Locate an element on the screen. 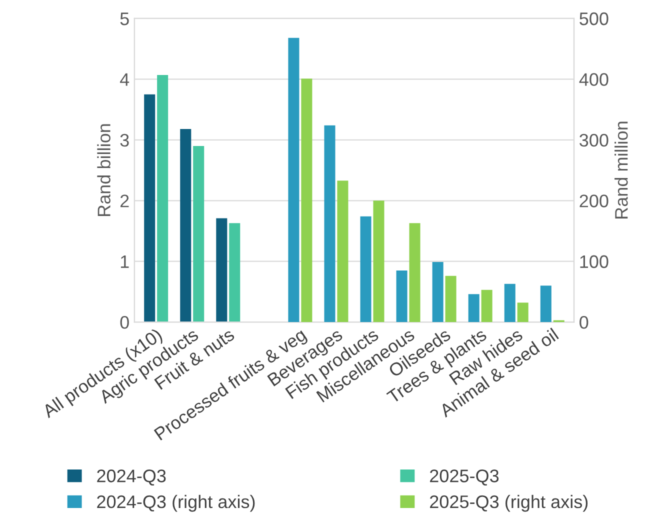 The width and height of the screenshot is (656, 528). y2-axis-title: Rand million is located at coordinates (621, 170).